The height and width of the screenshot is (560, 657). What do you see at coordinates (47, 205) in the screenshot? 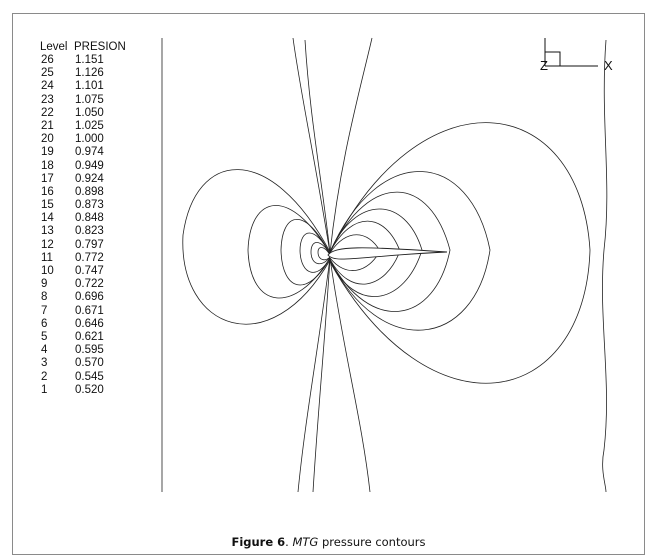
I see `legend-level: 15` at bounding box center [47, 205].